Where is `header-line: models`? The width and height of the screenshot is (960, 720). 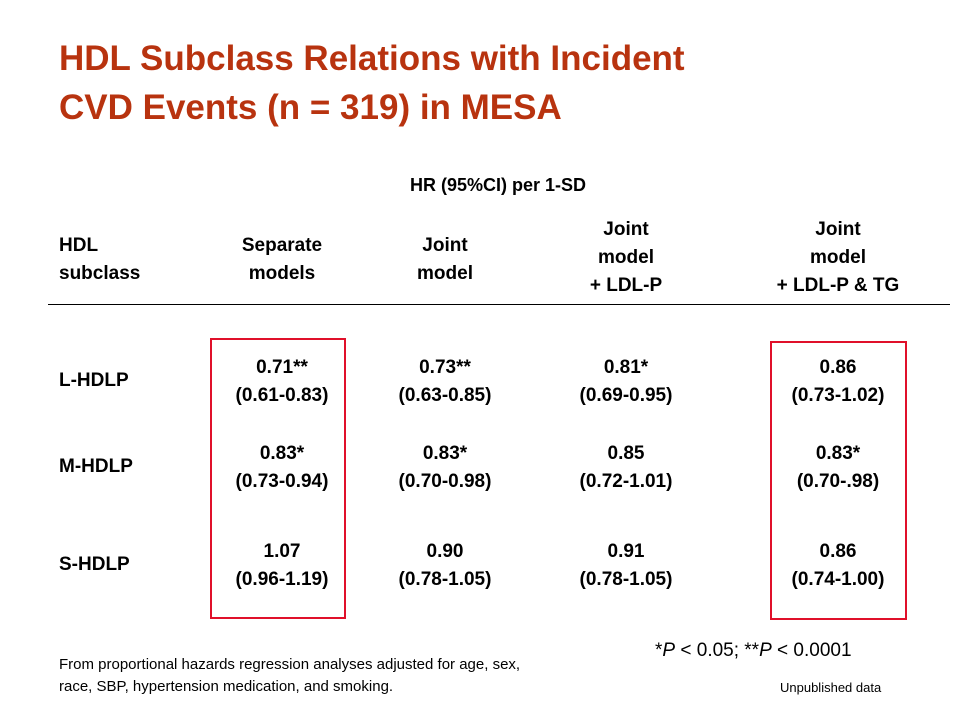 header-line: models is located at coordinates (282, 273).